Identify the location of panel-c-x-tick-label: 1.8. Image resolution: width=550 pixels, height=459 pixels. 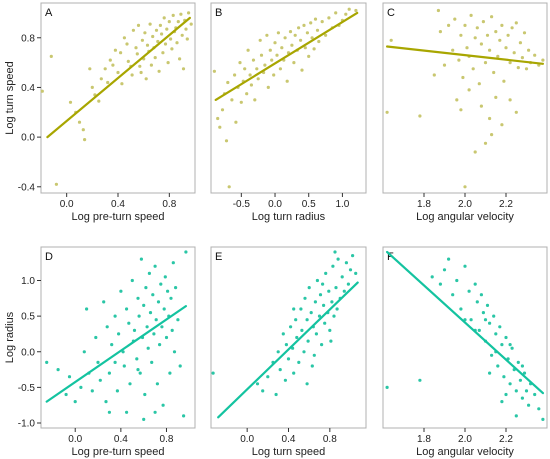
(424, 204).